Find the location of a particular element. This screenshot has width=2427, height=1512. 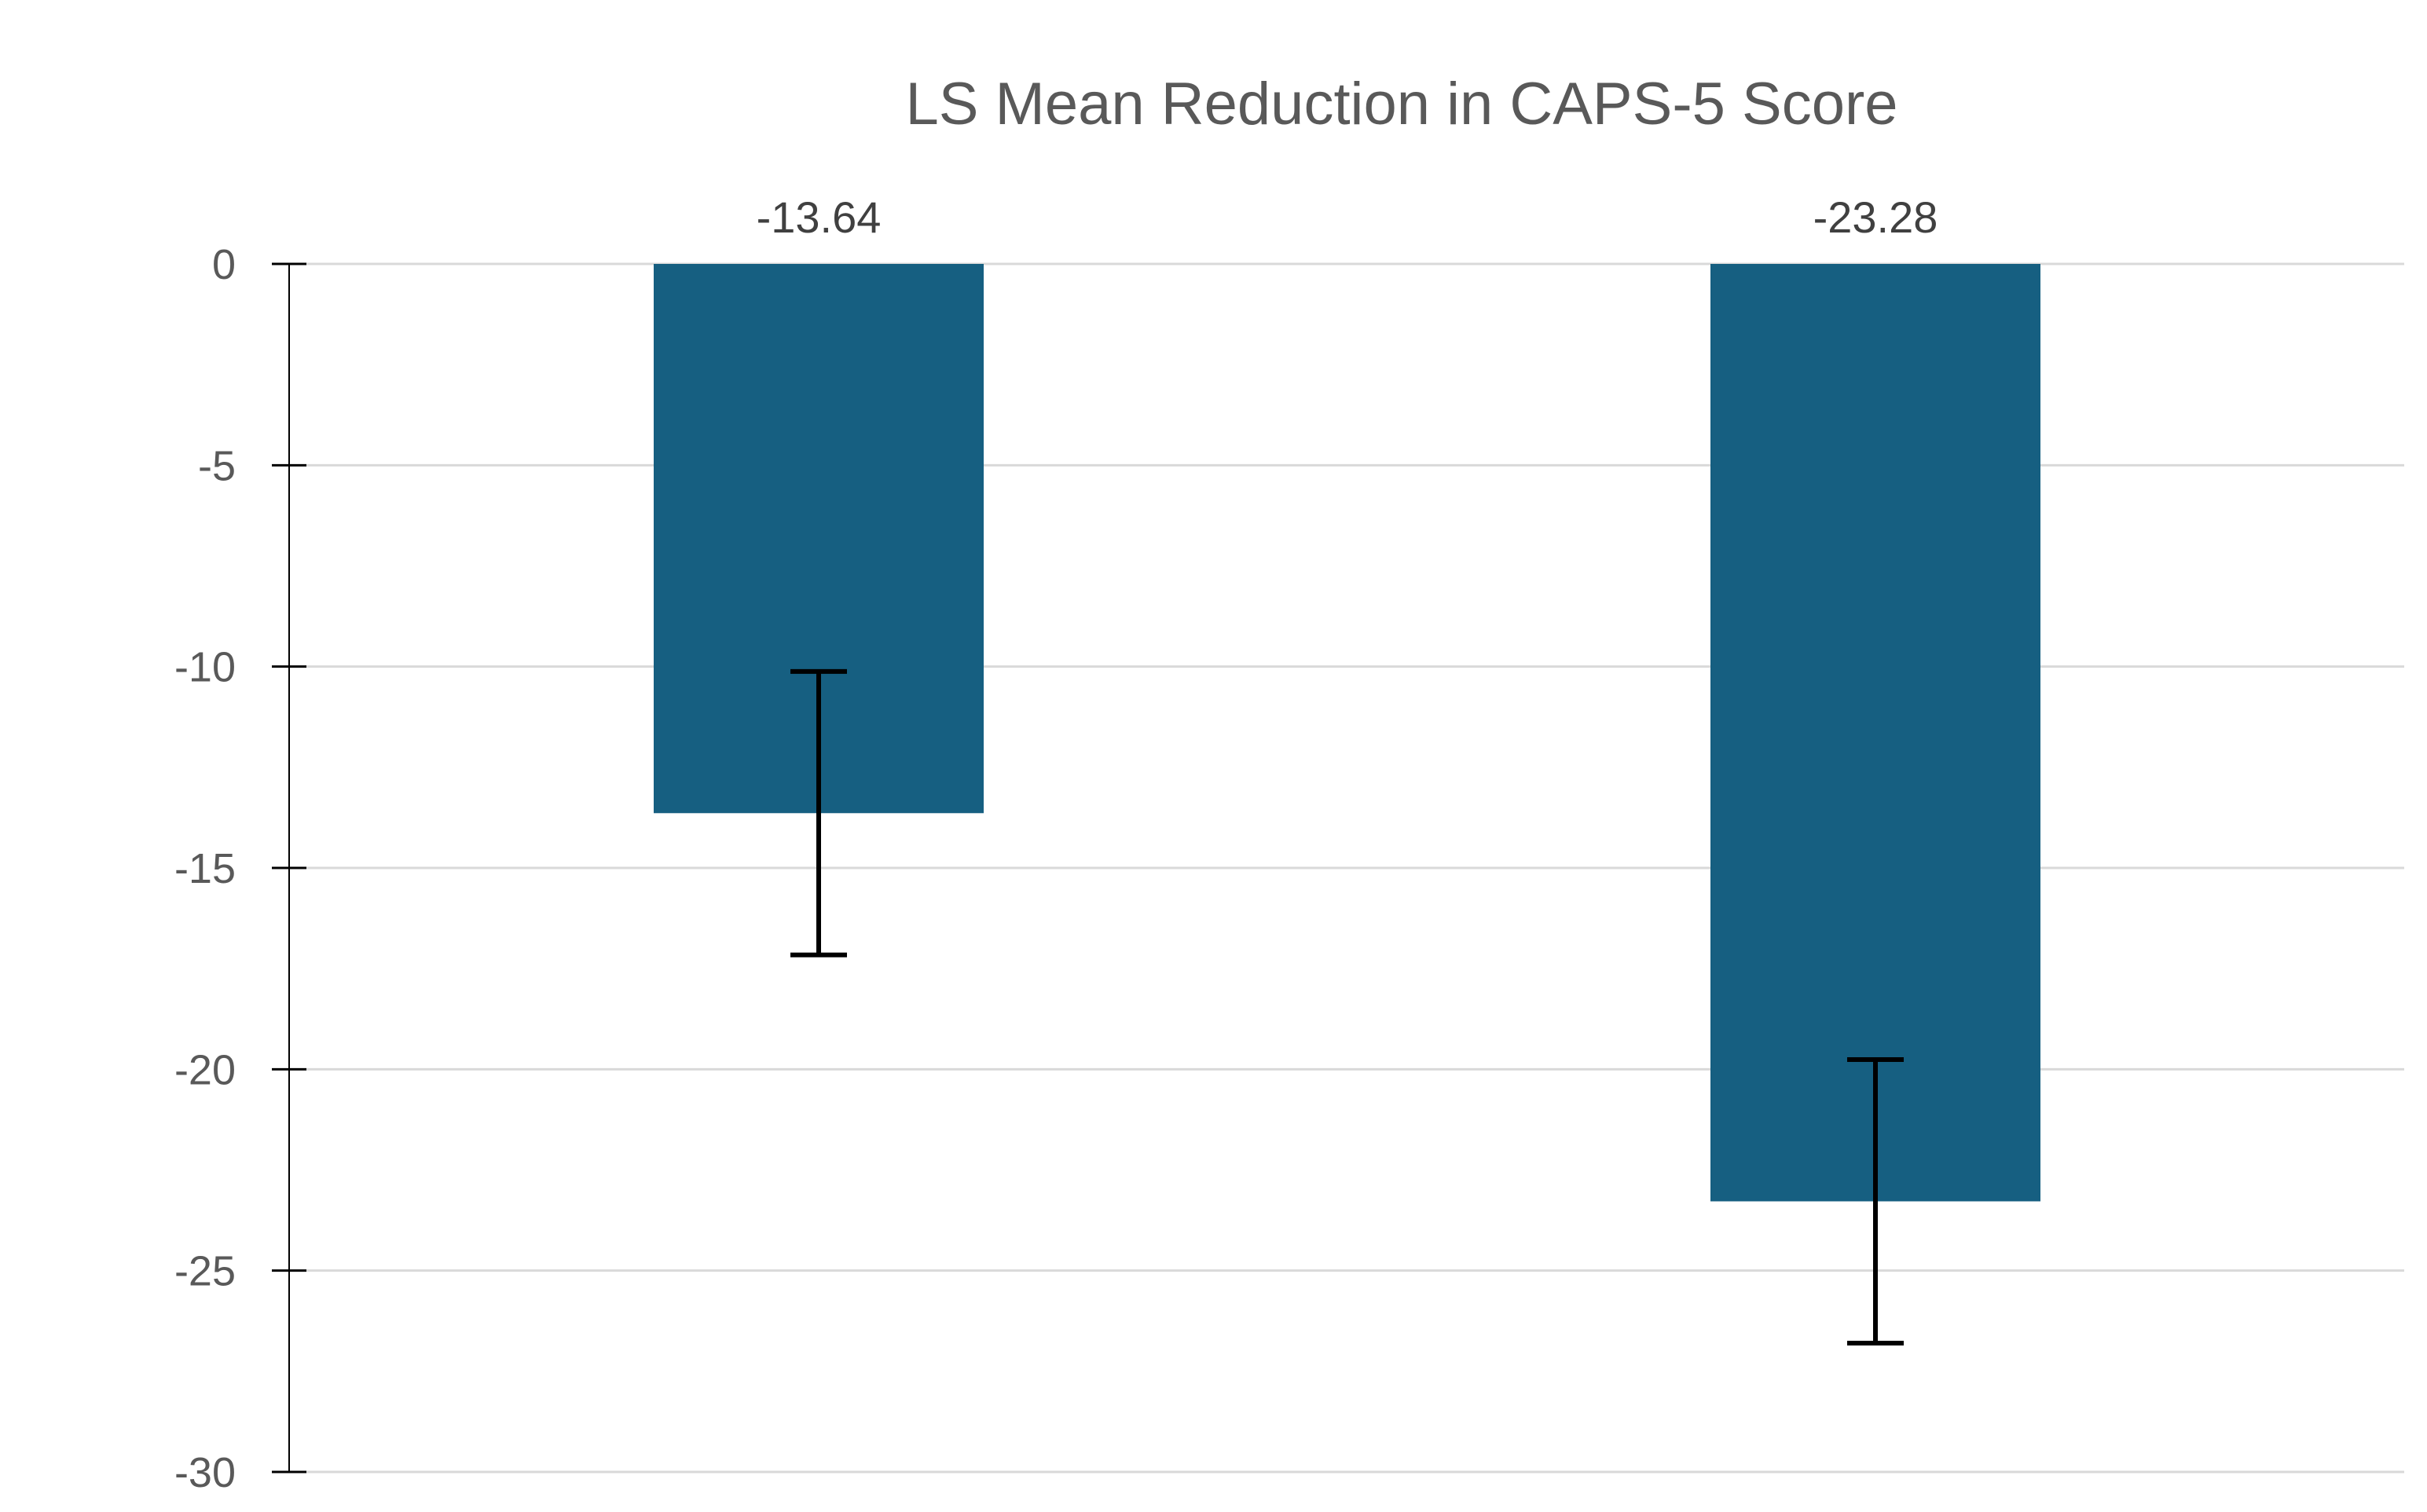

y-tick-label: -30 is located at coordinates (205, 1472).